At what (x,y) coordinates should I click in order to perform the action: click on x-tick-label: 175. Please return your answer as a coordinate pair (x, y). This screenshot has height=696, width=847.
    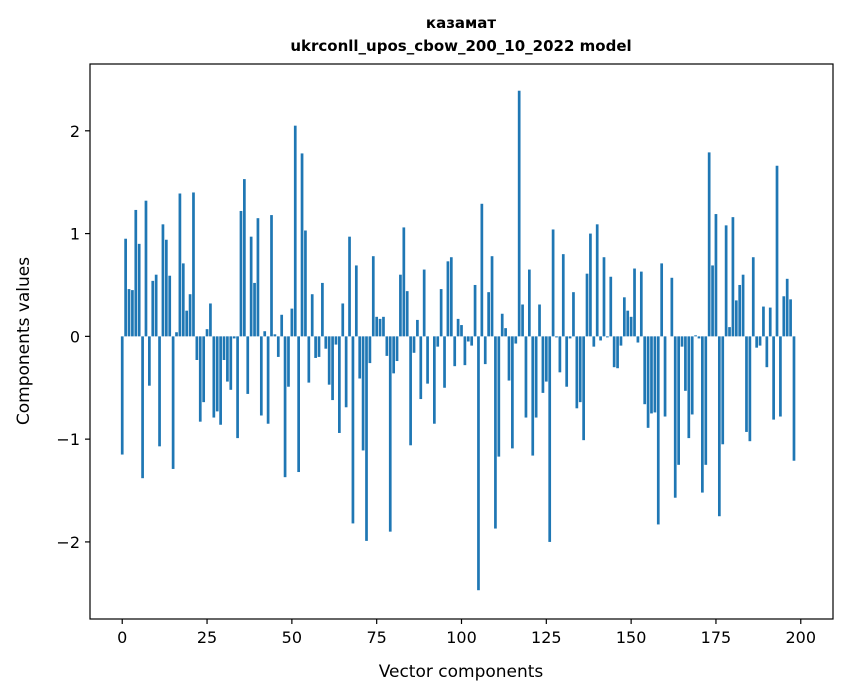
    Looking at the image, I should click on (716, 637).